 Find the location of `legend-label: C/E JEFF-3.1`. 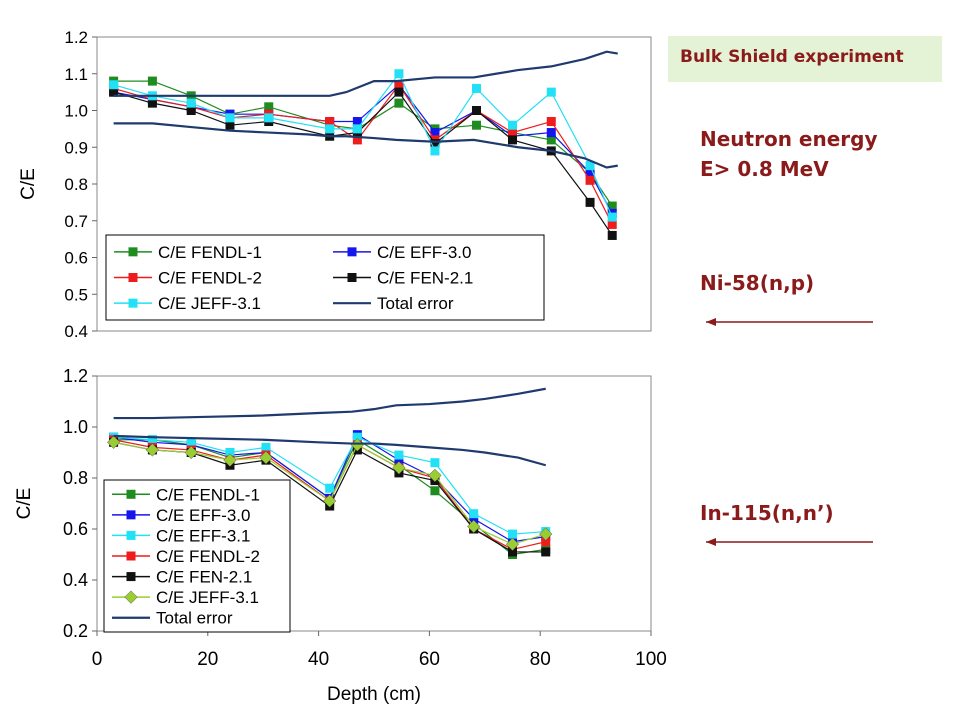

legend-label: C/E JEFF-3.1 is located at coordinates (207, 597).